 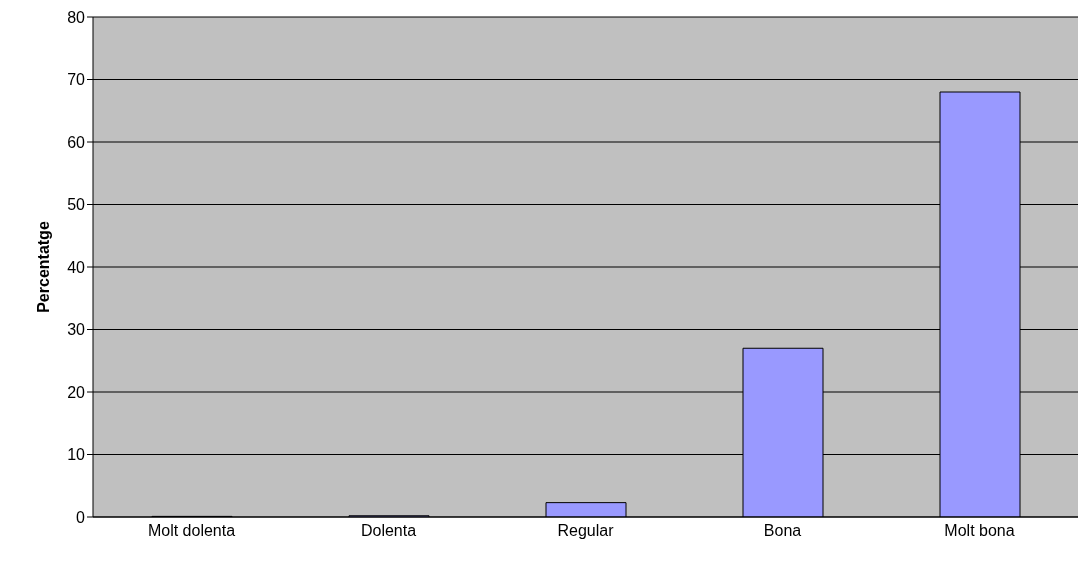 I want to click on y-tick-label: 80, so click(x=76, y=17).